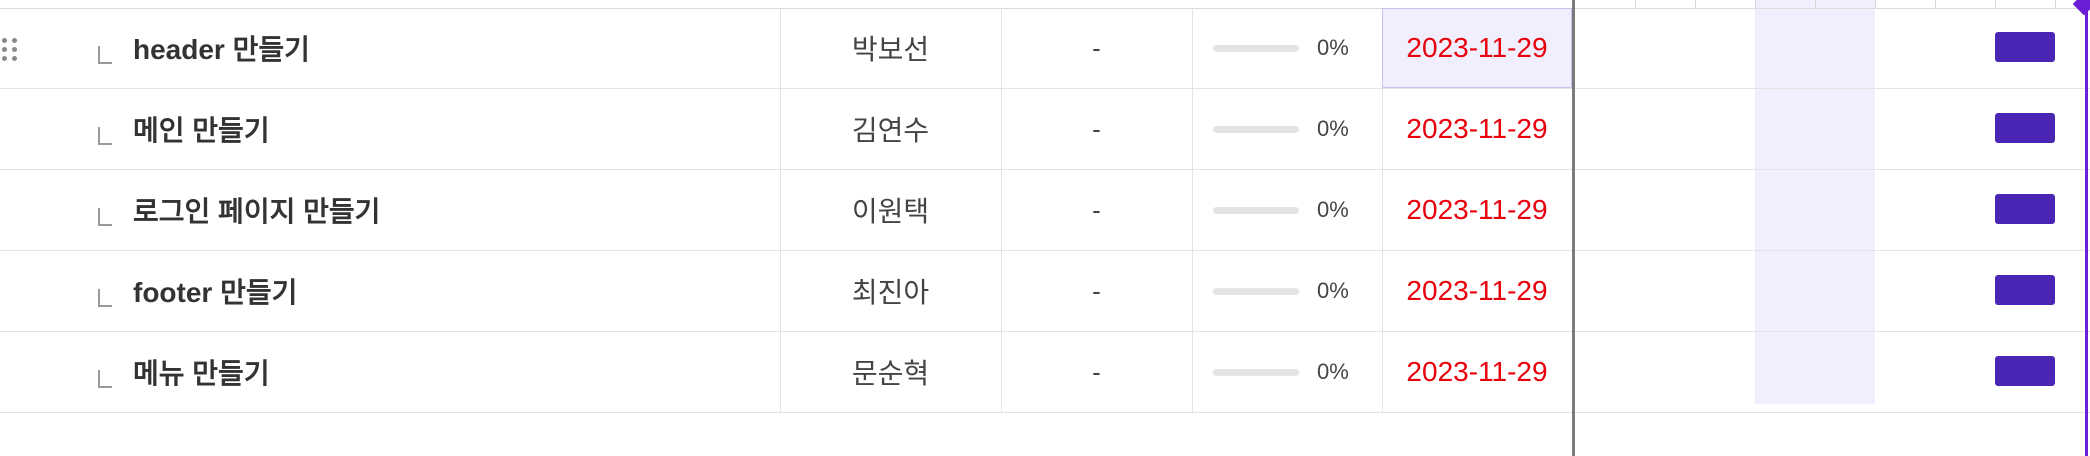 The height and width of the screenshot is (456, 2090). Describe the element at coordinates (1832, 4) in the screenshot. I see `timeline-header` at that location.